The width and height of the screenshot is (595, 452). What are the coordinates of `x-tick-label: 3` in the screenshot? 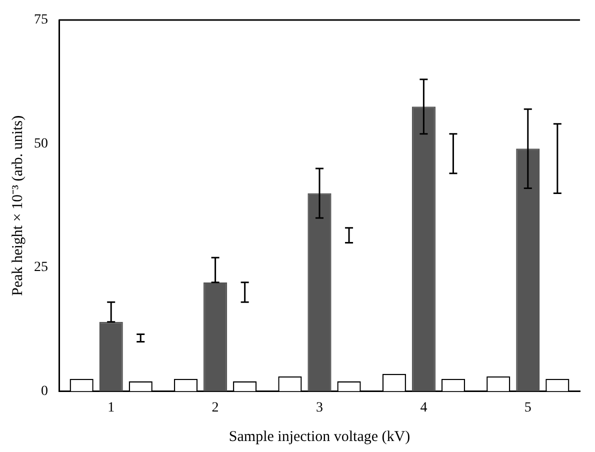 It's located at (319, 408).